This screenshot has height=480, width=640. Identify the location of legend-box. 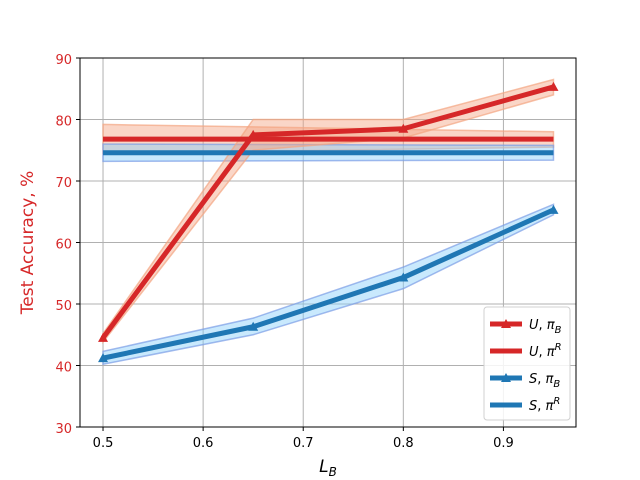
(527, 363).